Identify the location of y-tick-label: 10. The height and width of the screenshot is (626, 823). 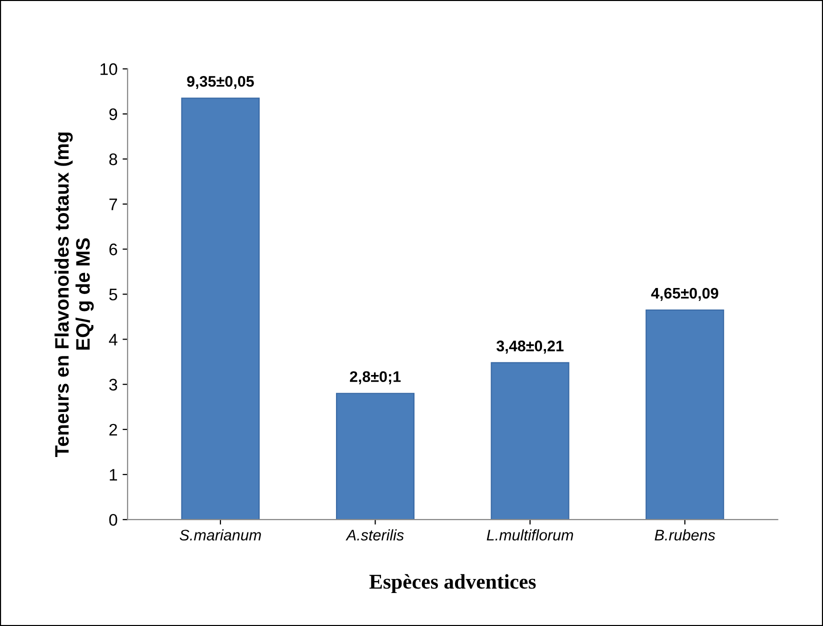
(109, 69).